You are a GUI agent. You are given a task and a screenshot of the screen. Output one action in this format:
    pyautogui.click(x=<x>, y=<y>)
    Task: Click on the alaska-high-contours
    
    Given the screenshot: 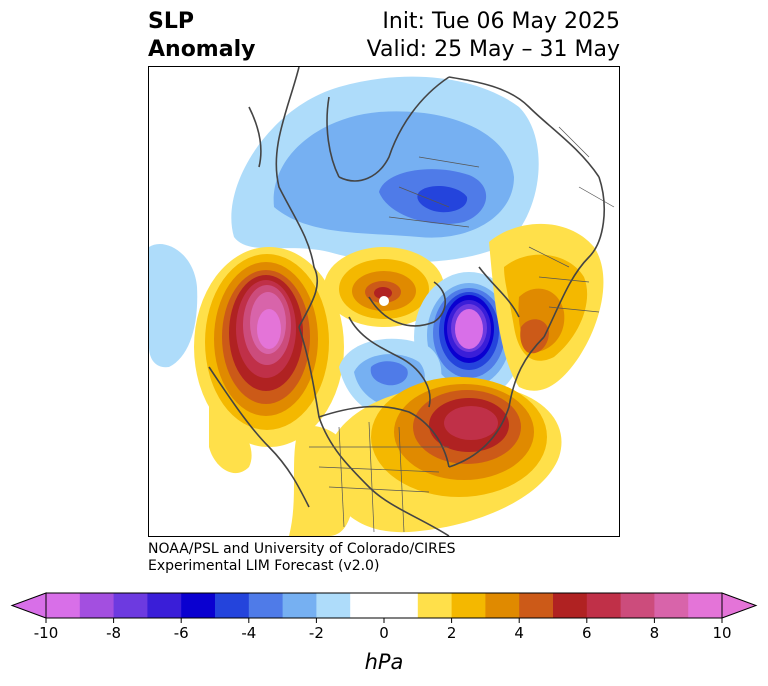 What is the action you would take?
    pyautogui.click(x=269, y=347)
    